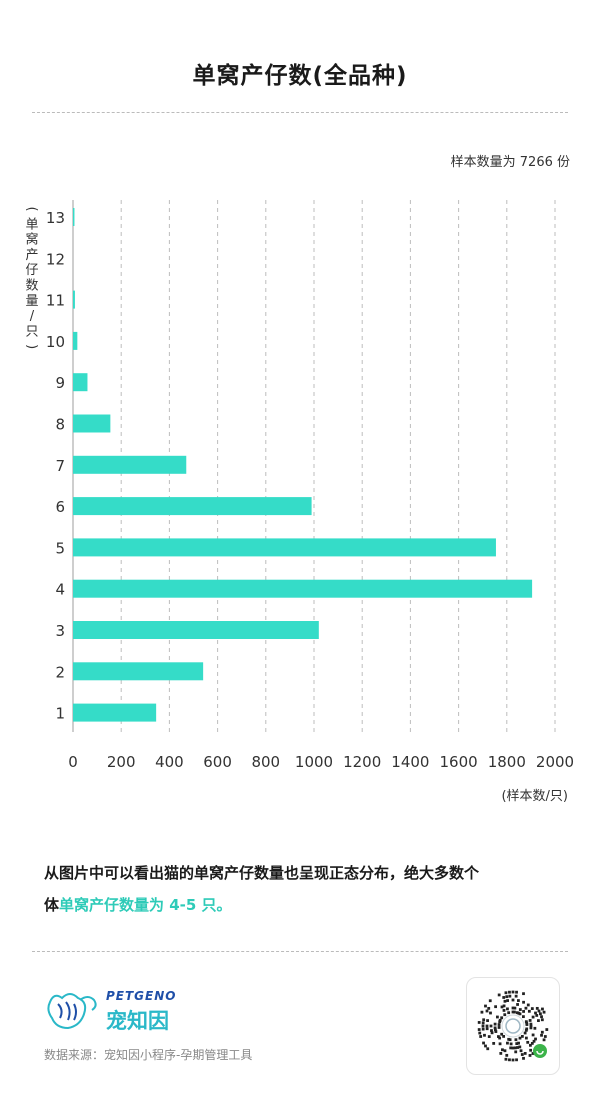  What do you see at coordinates (55, 342) in the screenshot?
I see `y-tick-label: 10` at bounding box center [55, 342].